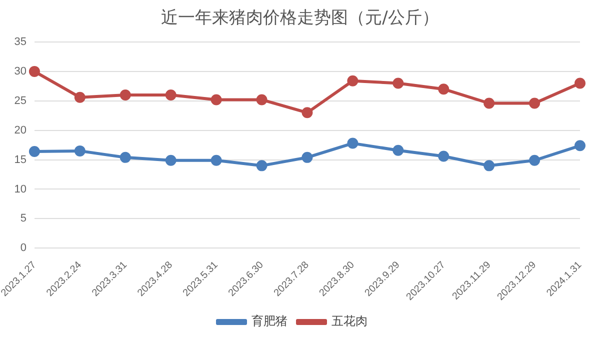 Image resolution: width=600 pixels, height=343 pixels. What do you see at coordinates (20, 42) in the screenshot?
I see `y-tick-label: 35` at bounding box center [20, 42].